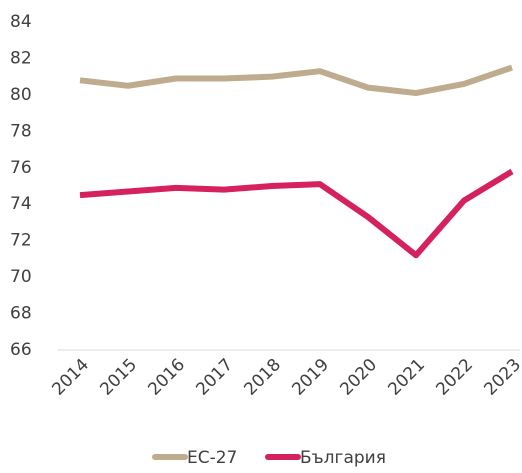 Image resolution: width=522 pixels, height=473 pixels. Describe the element at coordinates (21, 131) in the screenshot. I see `y-tick-label: 78` at that location.